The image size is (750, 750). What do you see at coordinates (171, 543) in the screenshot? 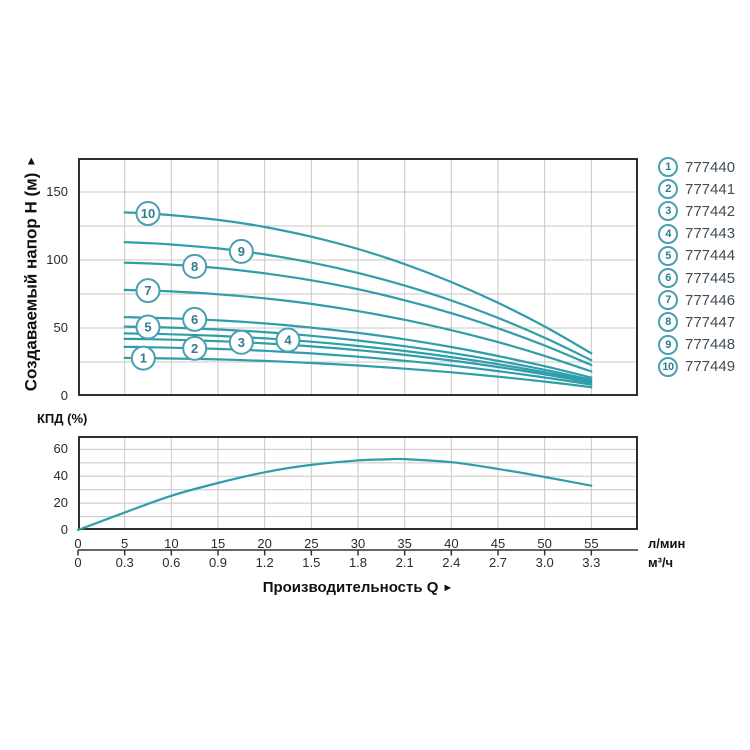
I see `flow-xtick-lmin-10: 10` at bounding box center [171, 543].